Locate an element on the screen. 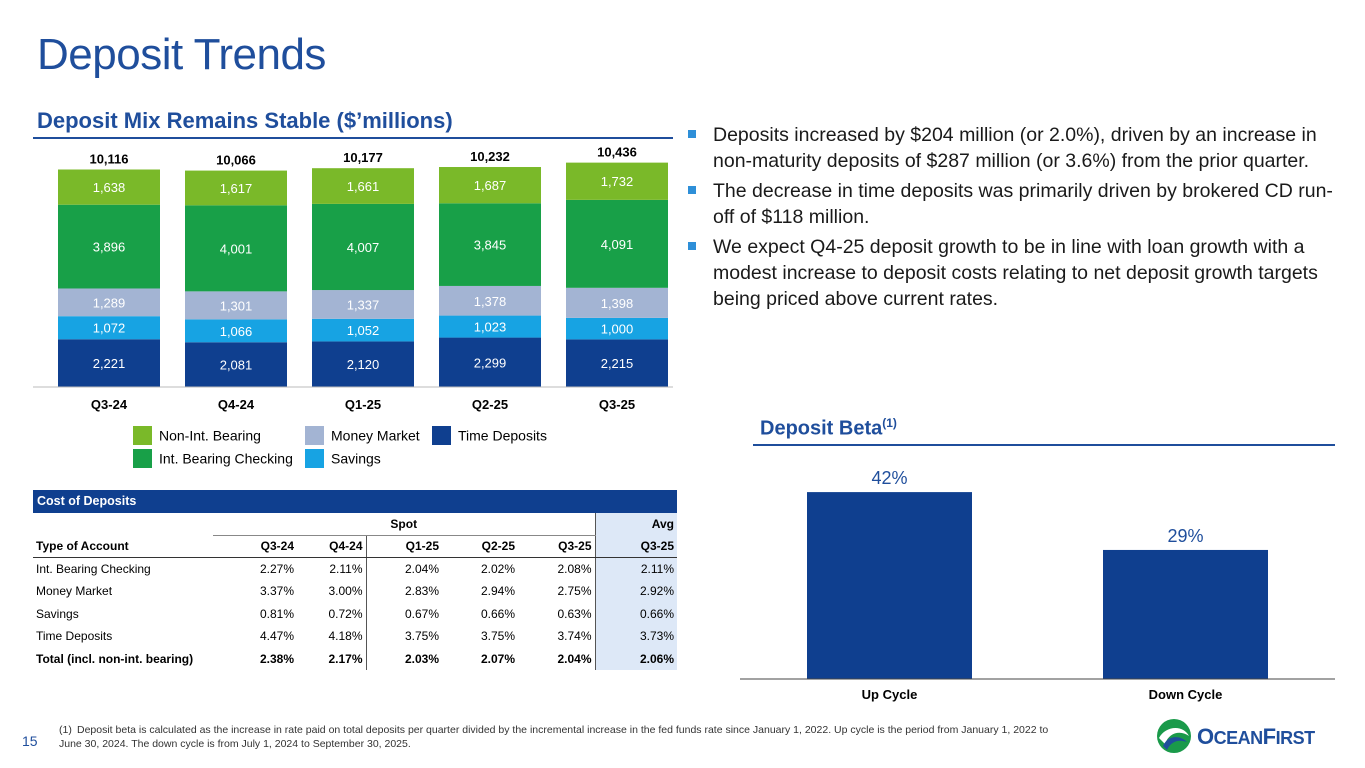  chart-subtitle: Deposit Mix Remains Stable ($’millions) is located at coordinates (245, 120).